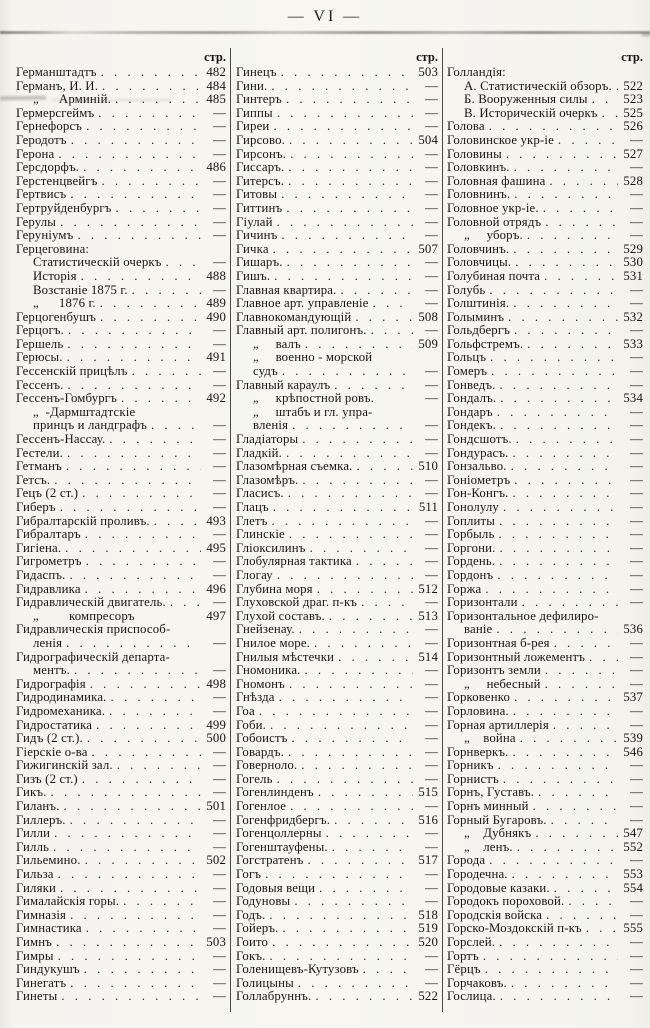  Describe the element at coordinates (294, 316) in the screenshot. I see `entry-title: Главнокомандующій` at that location.